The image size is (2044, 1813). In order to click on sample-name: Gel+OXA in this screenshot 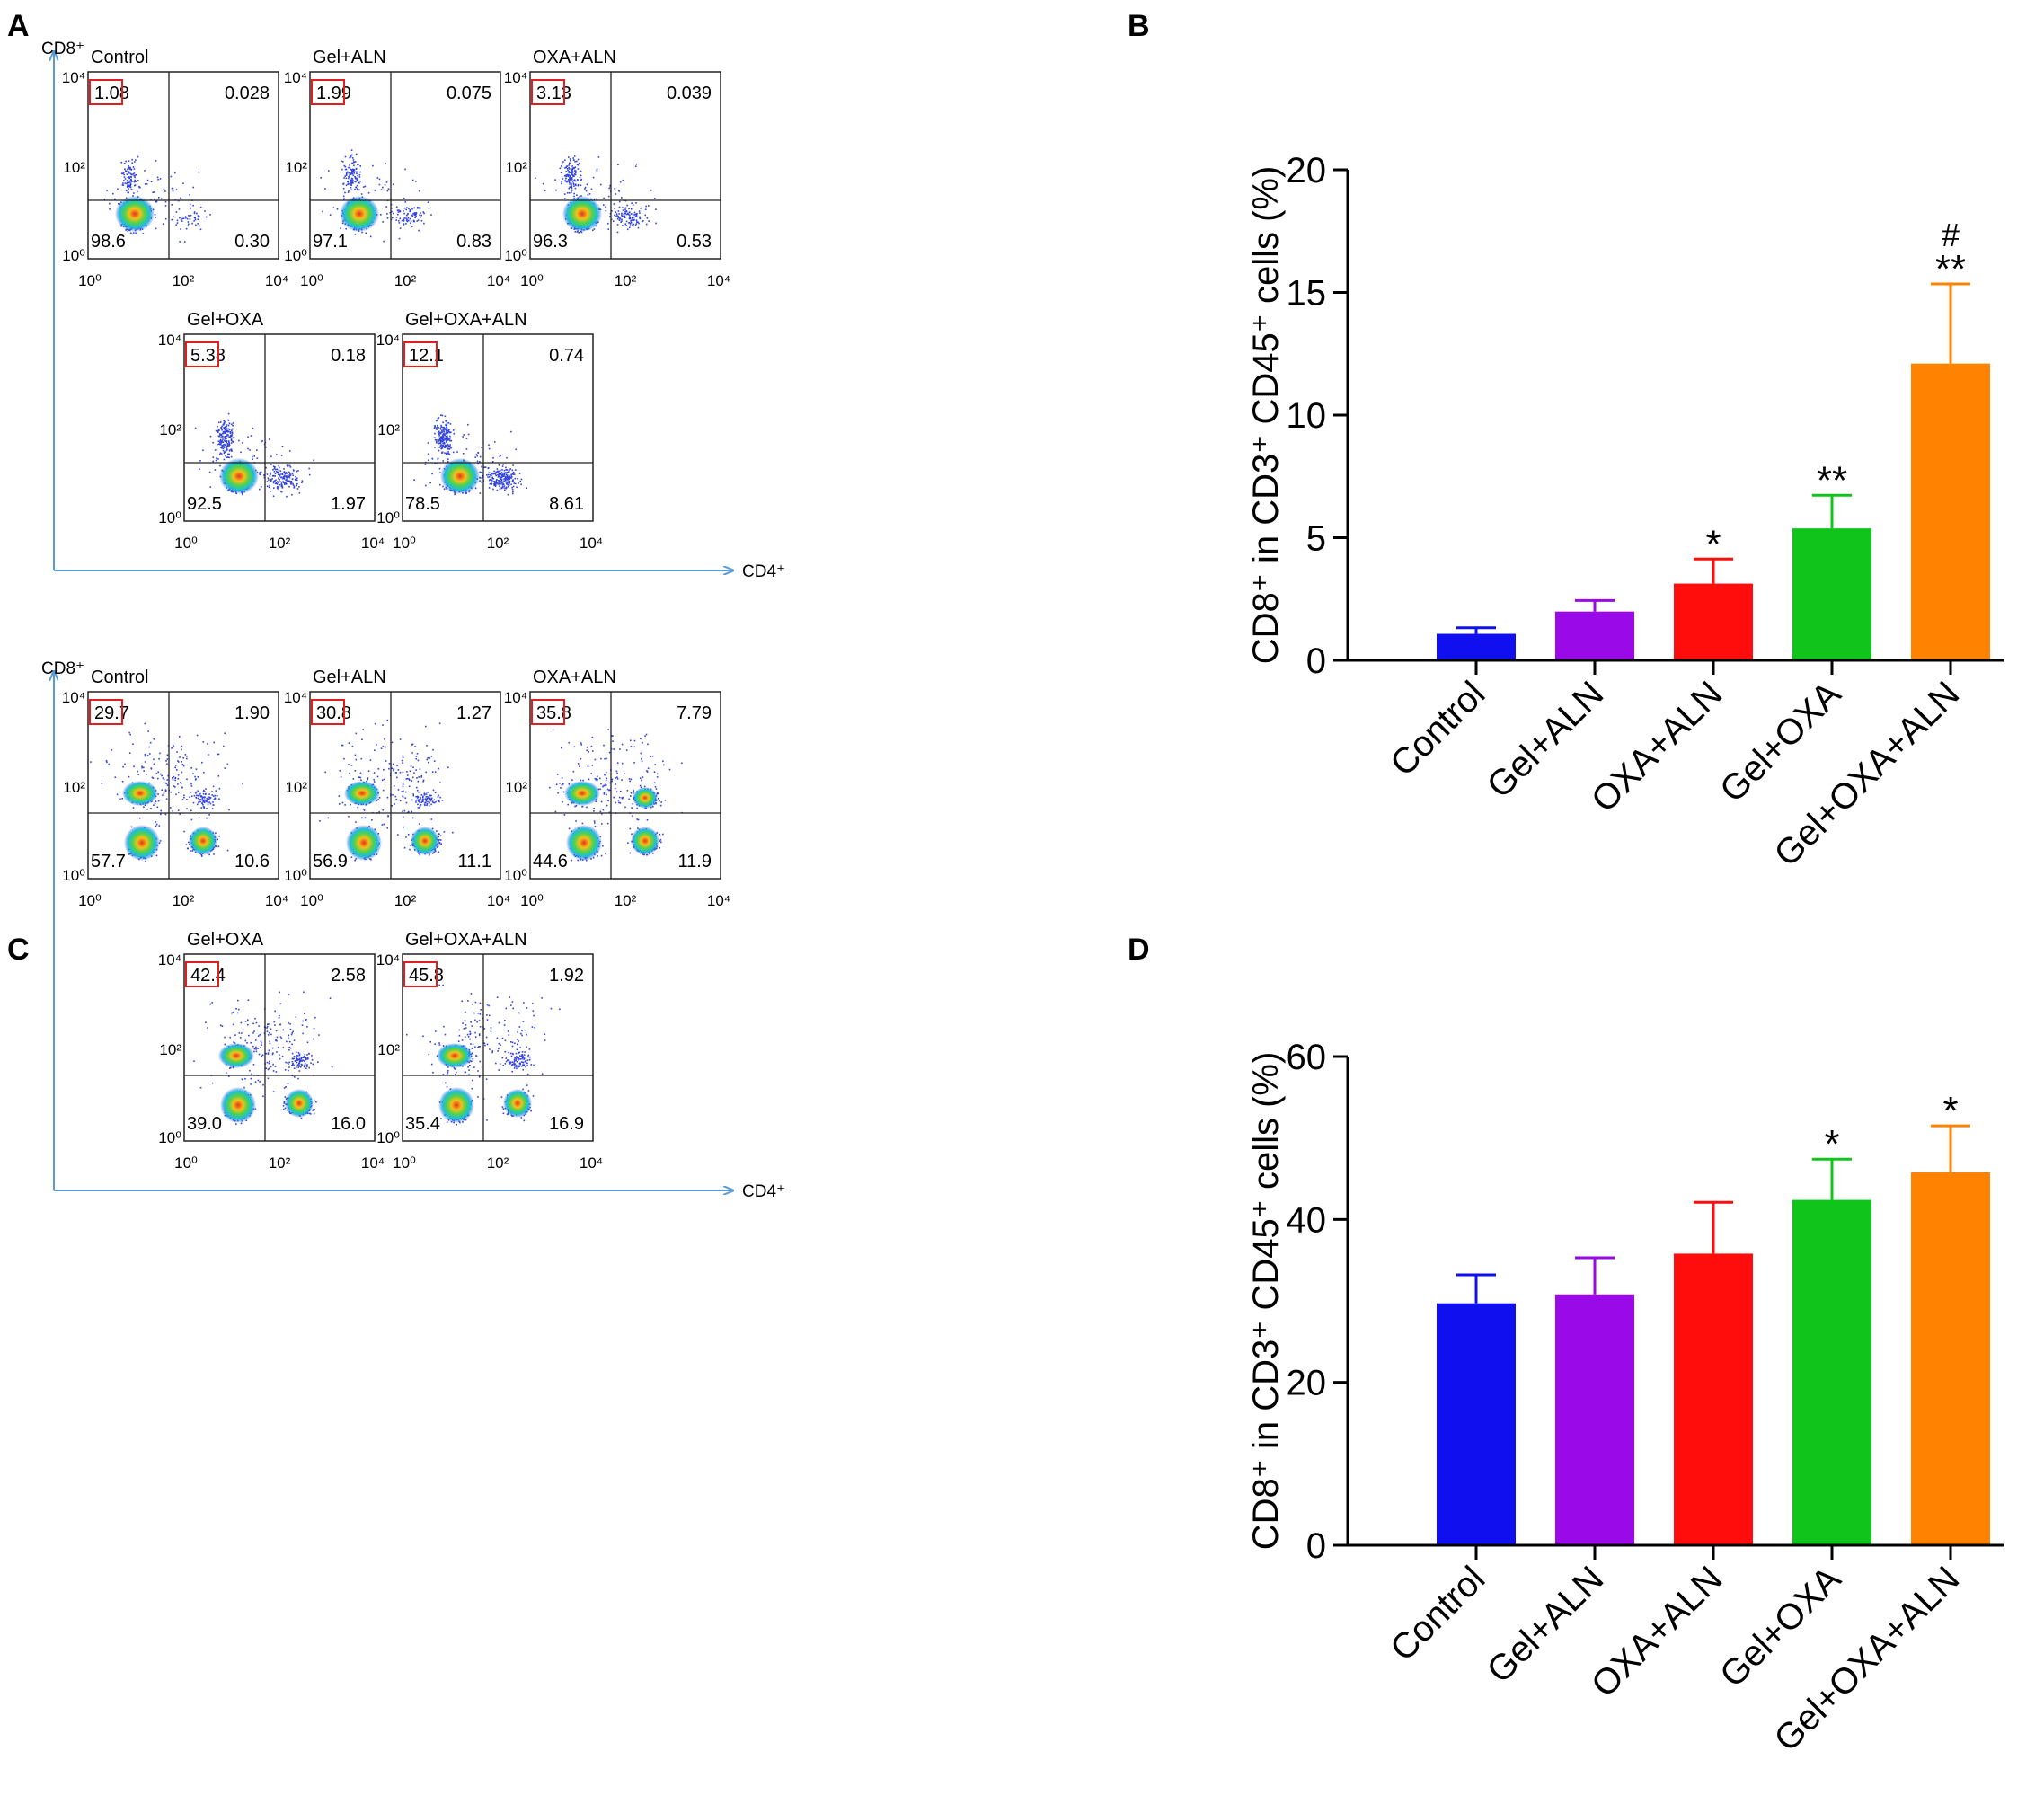, I will do `click(225, 320)`.